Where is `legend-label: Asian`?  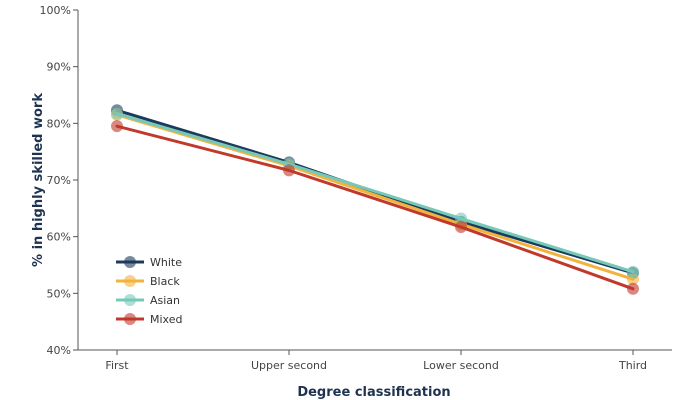 legend-label: Asian is located at coordinates (165, 300).